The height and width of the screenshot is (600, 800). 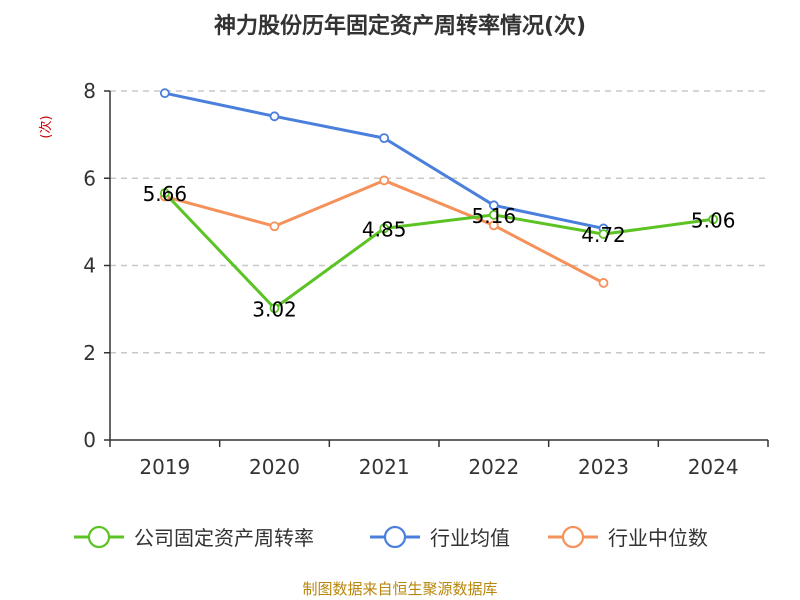 I want to click on x-tick-label-2024: 2024, so click(x=713, y=467).